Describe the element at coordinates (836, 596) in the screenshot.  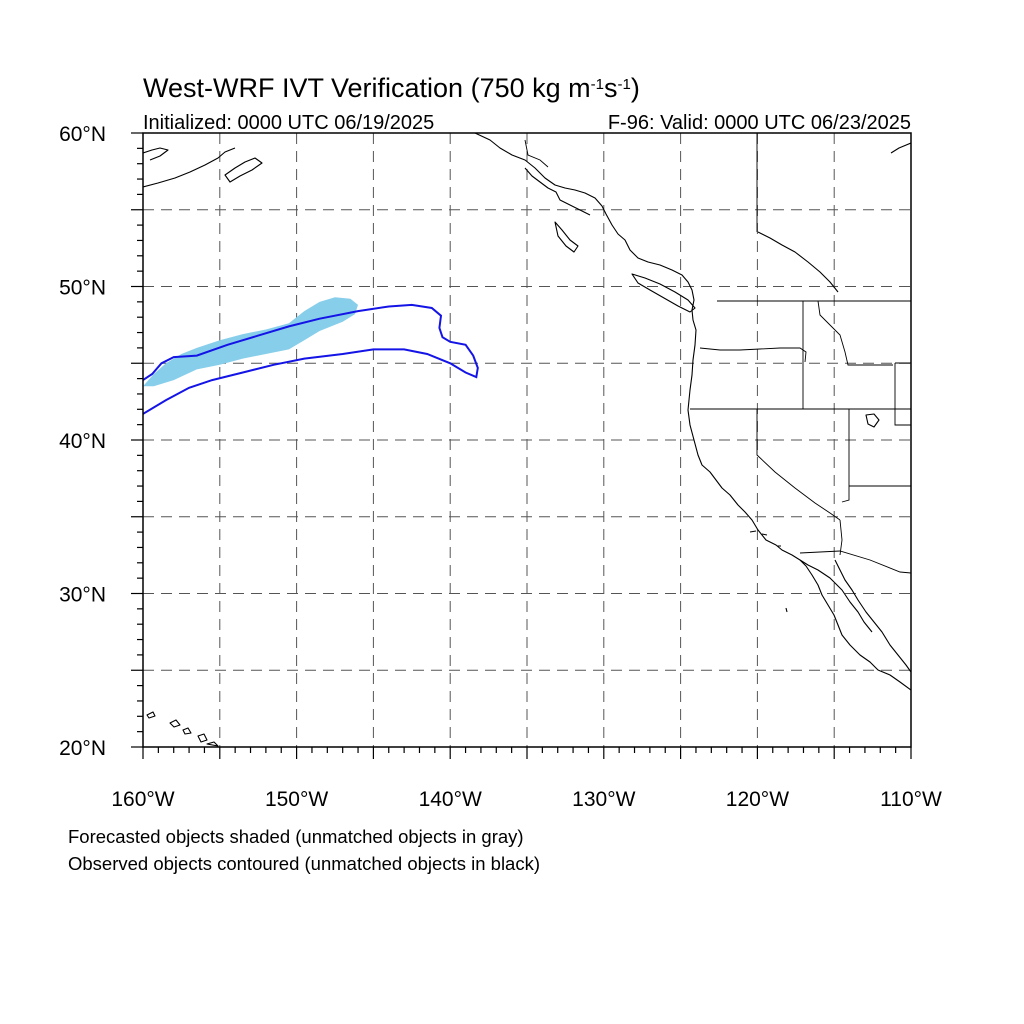
I see `coastline-baja-inner` at that location.